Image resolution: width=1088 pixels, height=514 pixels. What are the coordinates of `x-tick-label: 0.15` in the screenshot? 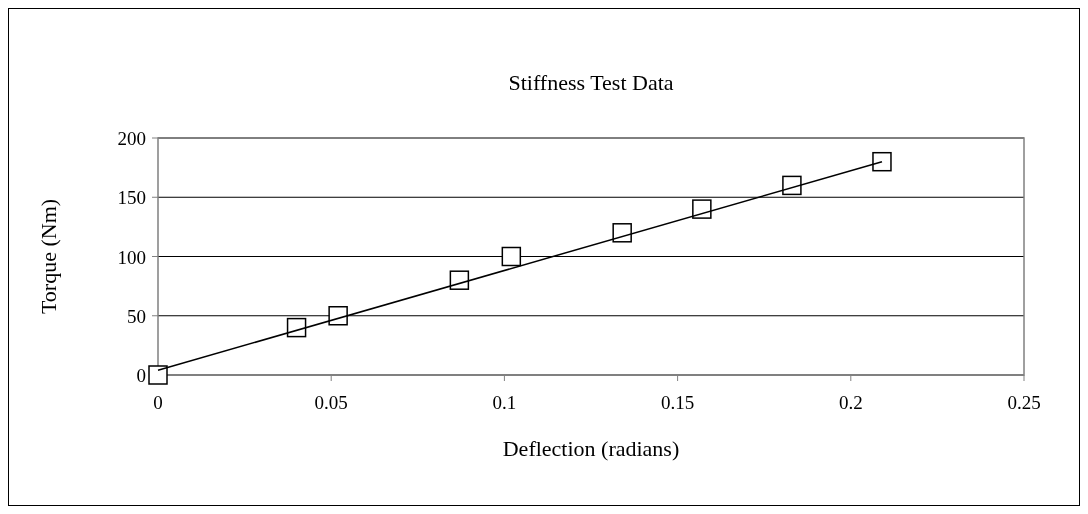 It's located at (677, 402).